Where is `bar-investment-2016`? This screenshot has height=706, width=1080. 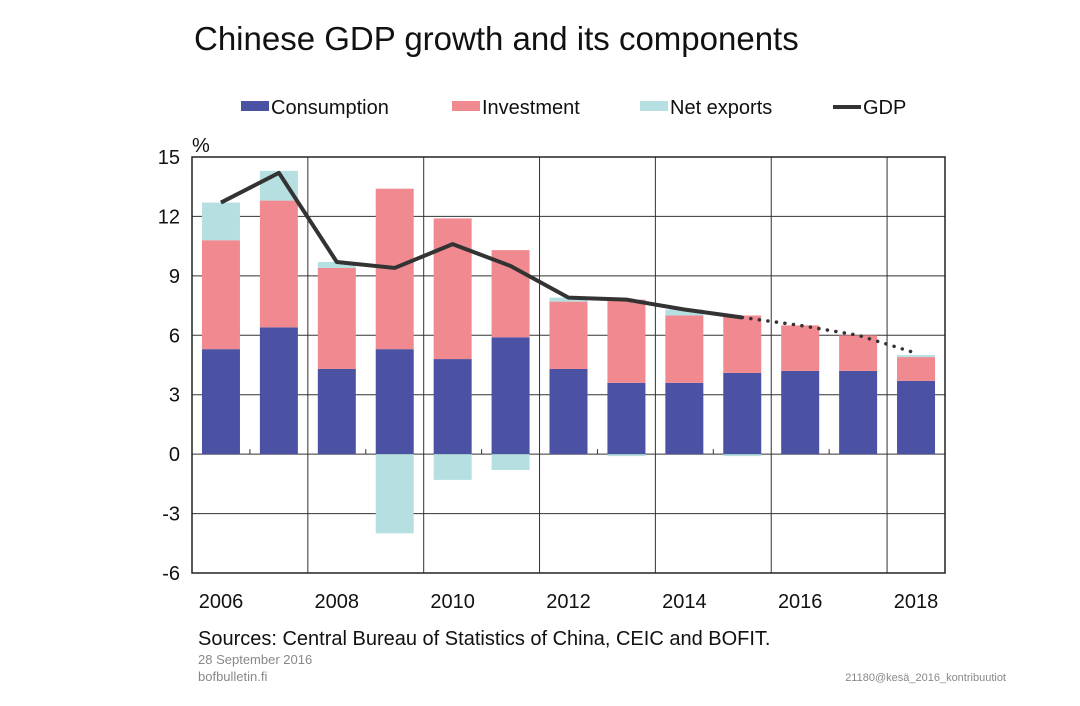 bar-investment-2016 is located at coordinates (800, 348).